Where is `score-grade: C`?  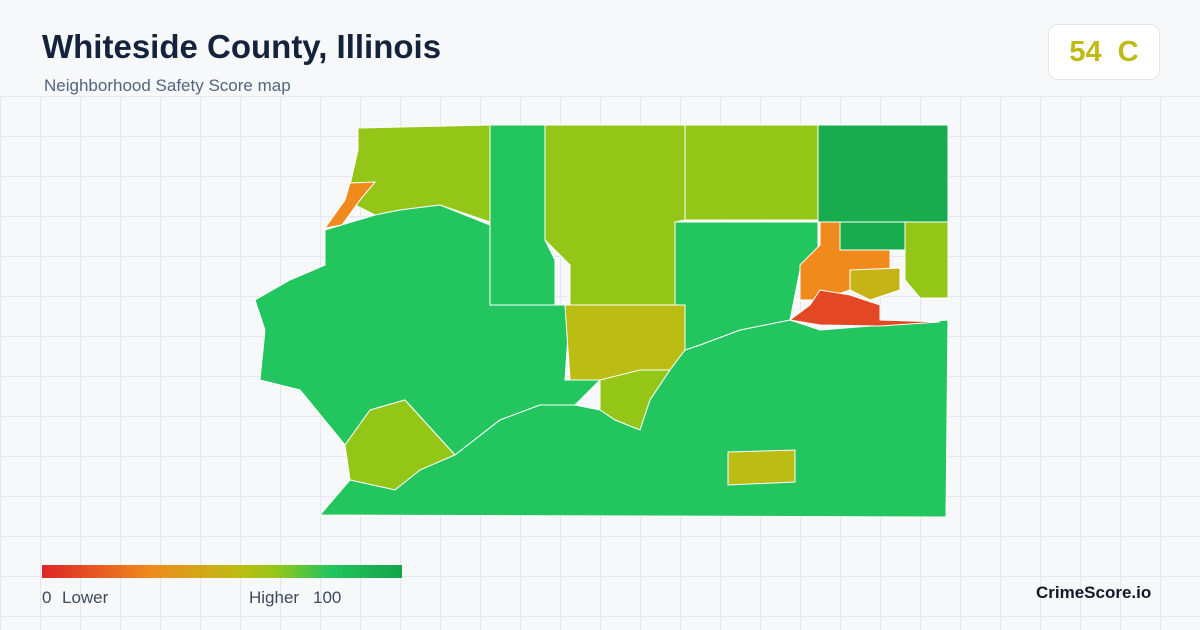 score-grade: C is located at coordinates (1128, 51).